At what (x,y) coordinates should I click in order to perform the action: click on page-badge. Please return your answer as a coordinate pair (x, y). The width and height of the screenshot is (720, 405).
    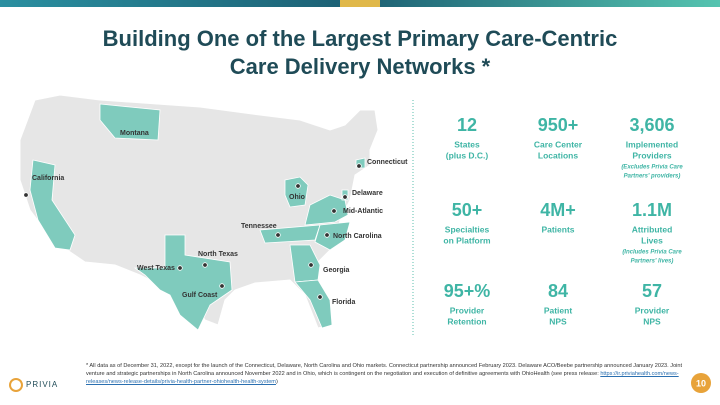
    Looking at the image, I should click on (701, 383).